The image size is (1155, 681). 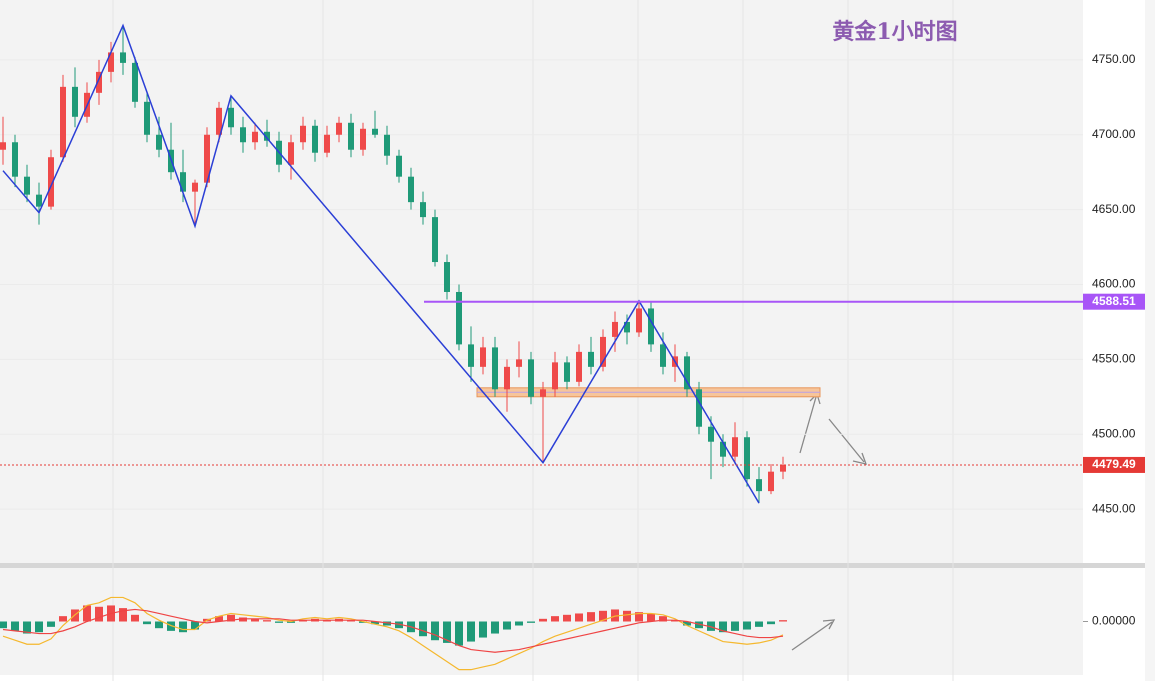 What do you see at coordinates (1114, 621) in the screenshot?
I see `y-tick-label: 0.00000` at bounding box center [1114, 621].